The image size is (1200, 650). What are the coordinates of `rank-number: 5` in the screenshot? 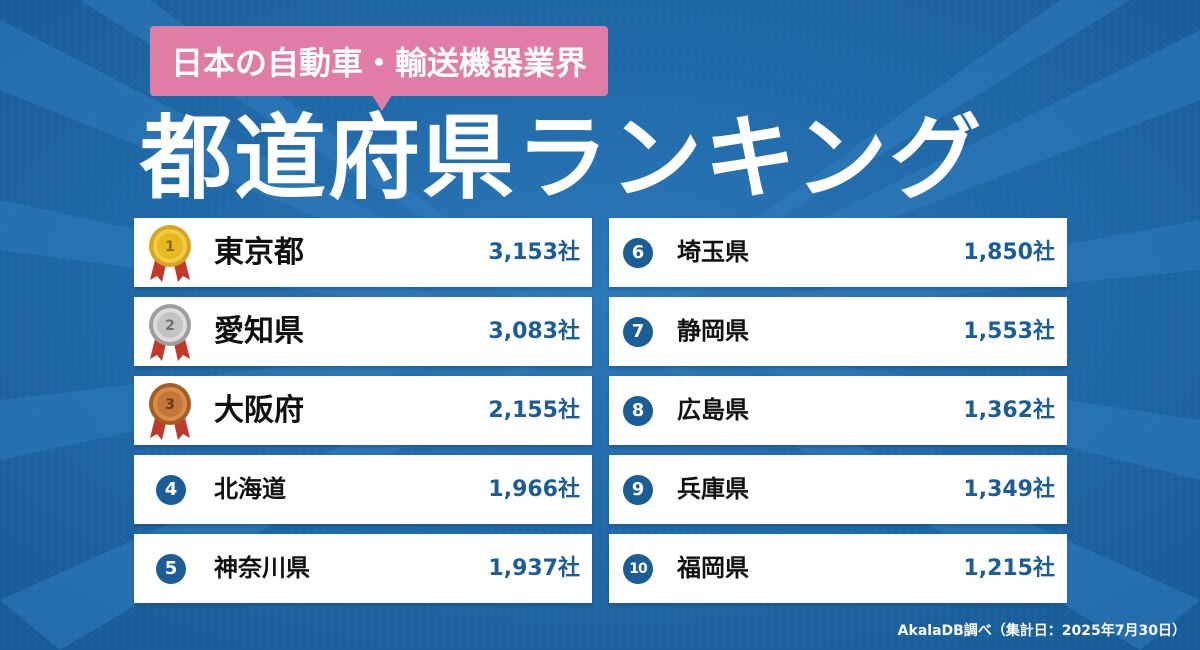 It's located at (171, 569).